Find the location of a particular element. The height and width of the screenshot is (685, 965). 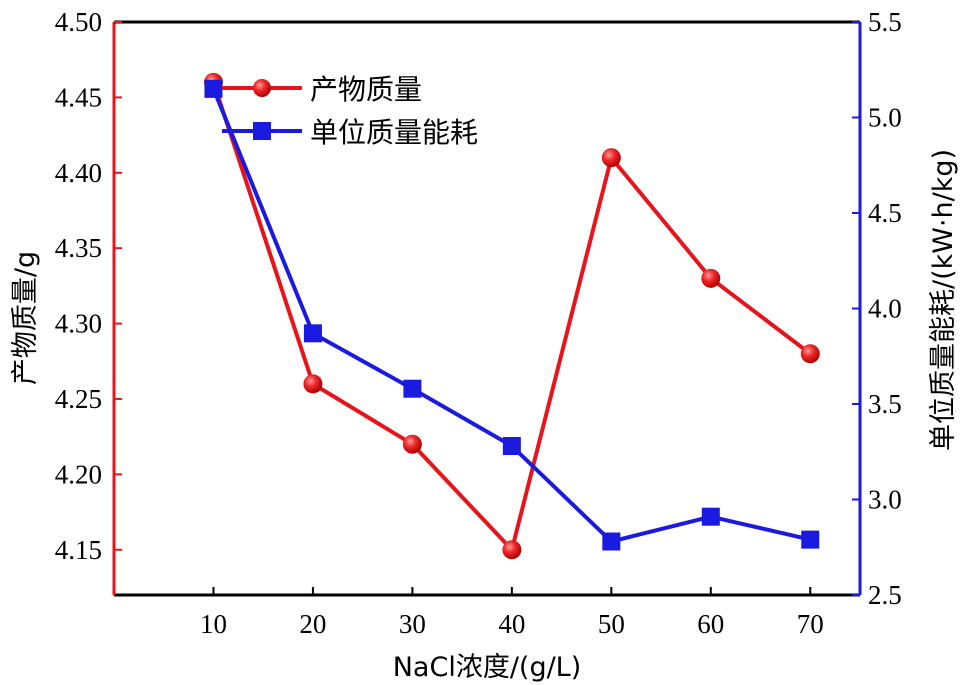

legend: 产物质量 单位质量能耗 is located at coordinates (350, 111).